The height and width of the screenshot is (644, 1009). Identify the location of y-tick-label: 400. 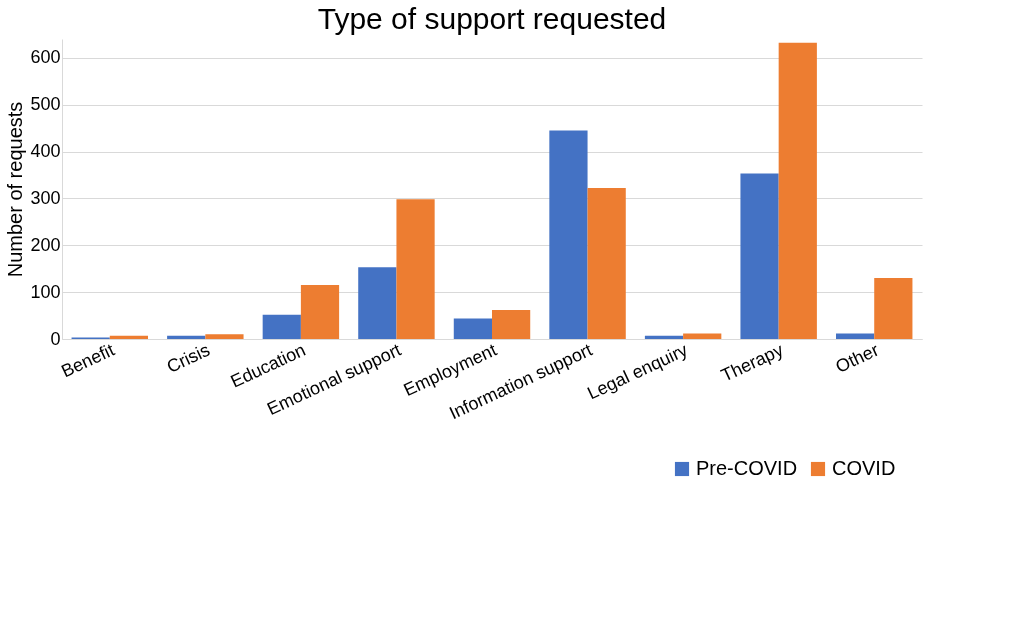
(45, 151).